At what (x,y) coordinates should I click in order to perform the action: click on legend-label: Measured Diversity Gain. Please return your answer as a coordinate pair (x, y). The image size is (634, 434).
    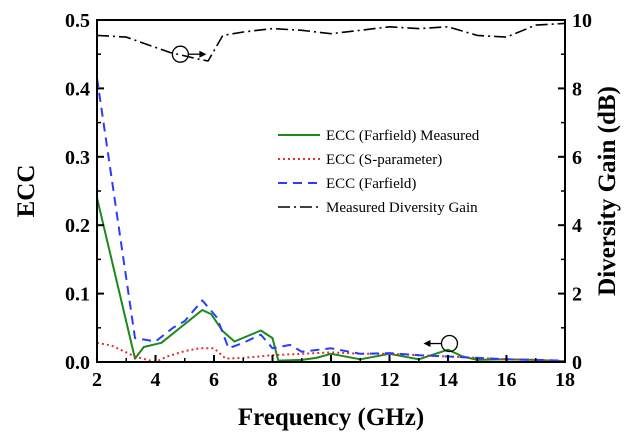
    Looking at the image, I should click on (402, 208).